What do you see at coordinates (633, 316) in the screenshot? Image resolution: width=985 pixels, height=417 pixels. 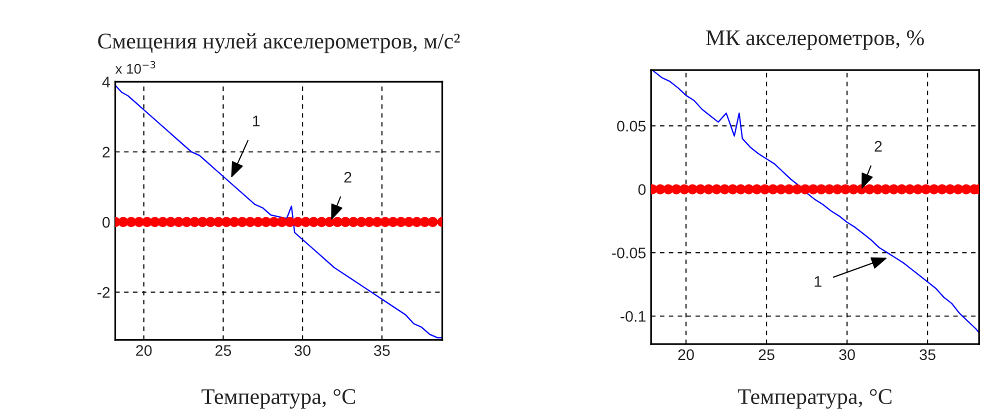 I see `y-tick-label: -0.1` at bounding box center [633, 316].